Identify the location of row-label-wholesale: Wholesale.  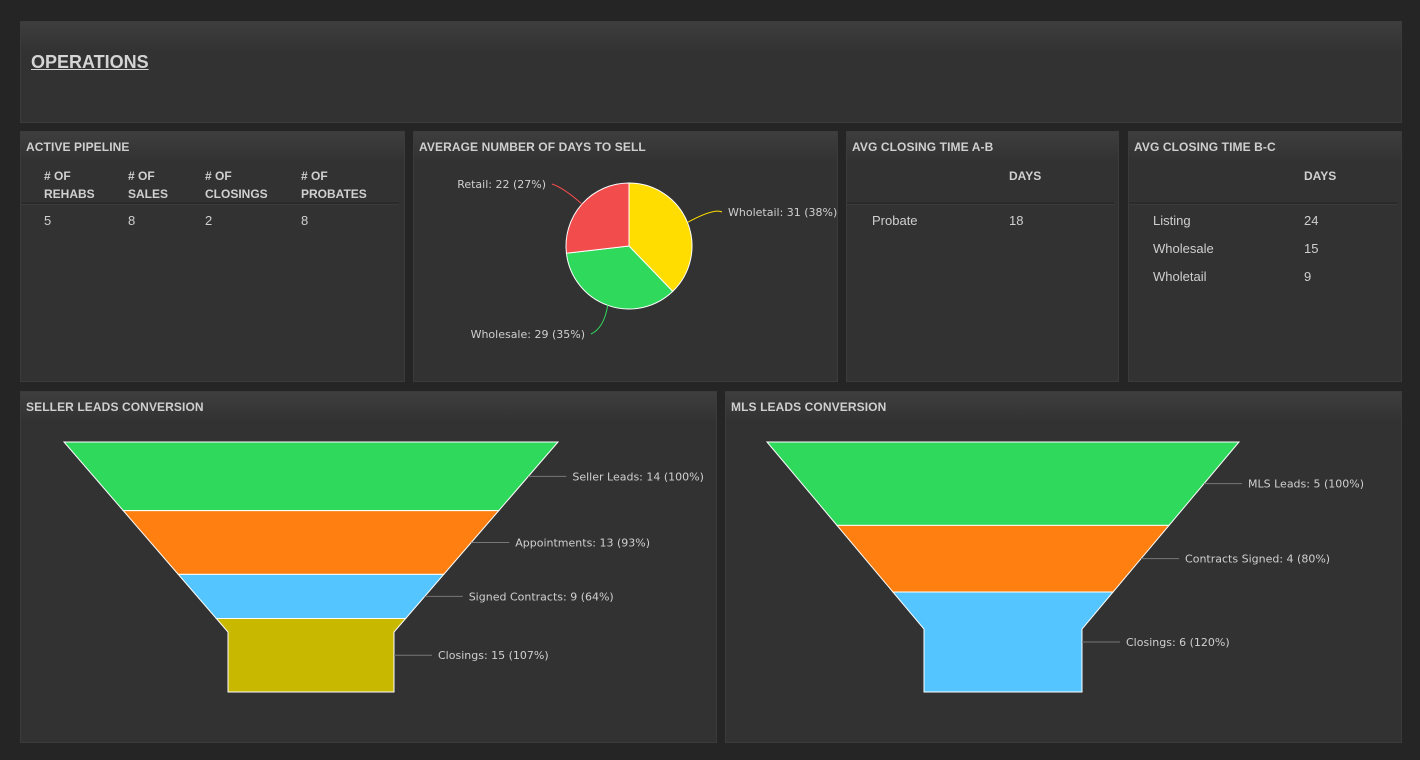
(1183, 248).